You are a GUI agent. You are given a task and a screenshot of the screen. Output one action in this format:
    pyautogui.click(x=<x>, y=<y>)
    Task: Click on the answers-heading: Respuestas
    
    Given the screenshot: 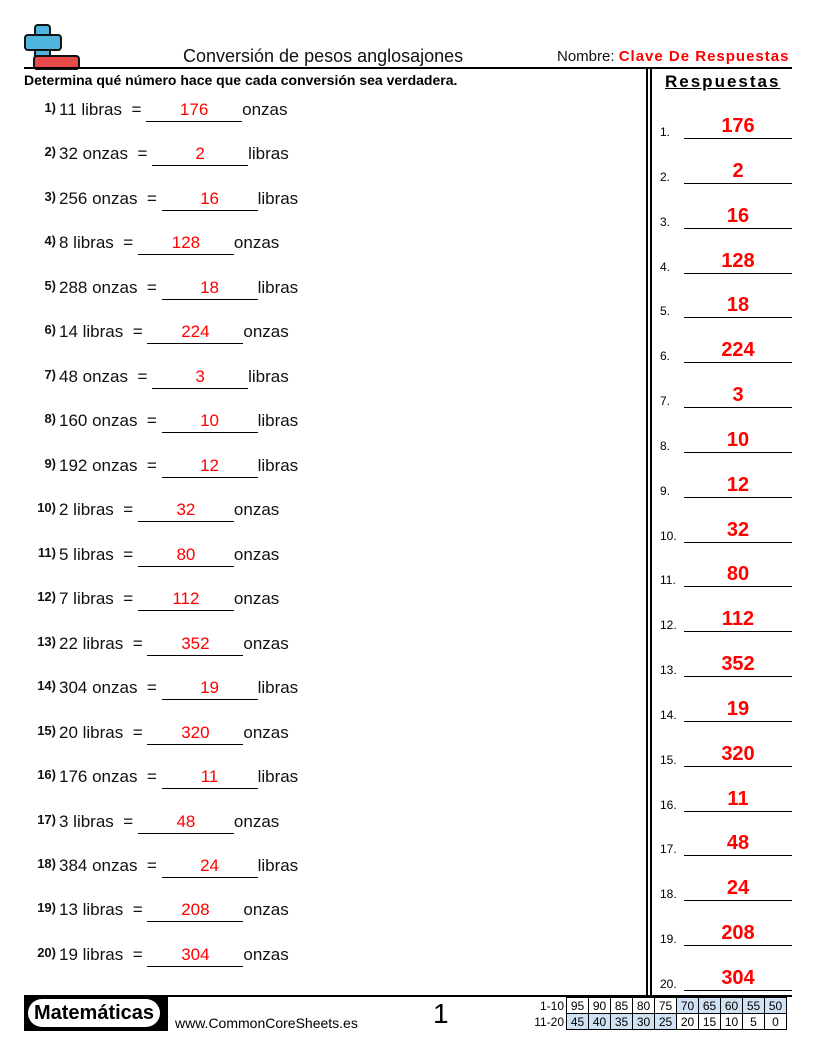 What is the action you would take?
    pyautogui.click(x=723, y=81)
    